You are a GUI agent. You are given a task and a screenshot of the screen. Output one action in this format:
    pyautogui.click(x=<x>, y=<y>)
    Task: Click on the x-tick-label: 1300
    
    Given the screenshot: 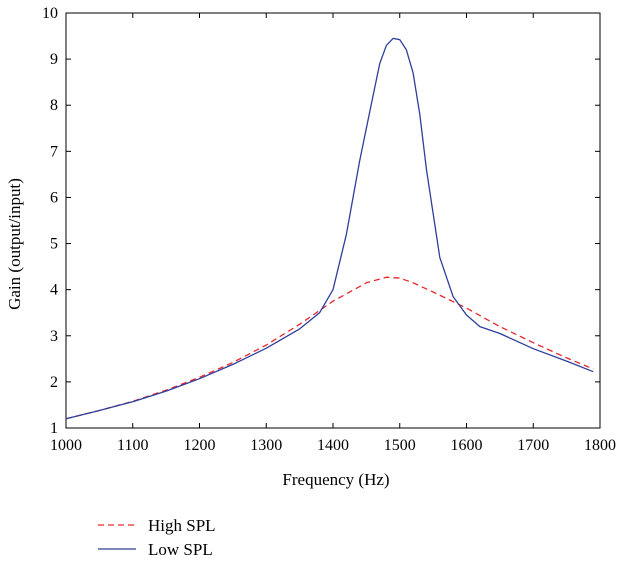 What is the action you would take?
    pyautogui.click(x=266, y=445)
    